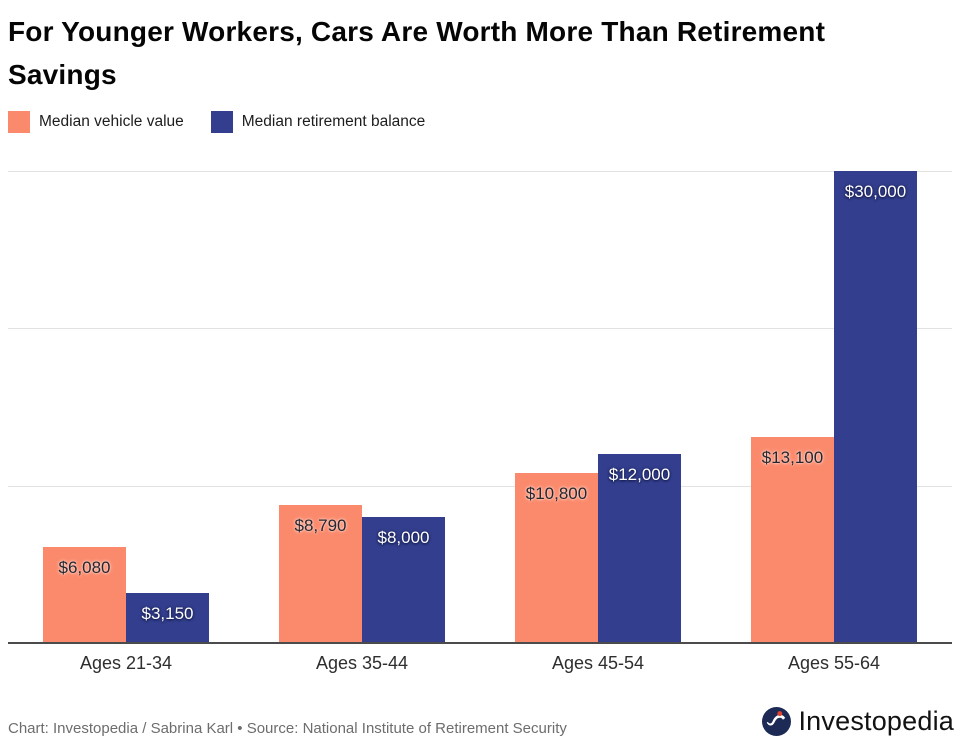 The image size is (960, 748). What do you see at coordinates (792, 457) in the screenshot?
I see `value-label-median-vehicle-value-ages-55-64: $13,100` at bounding box center [792, 457].